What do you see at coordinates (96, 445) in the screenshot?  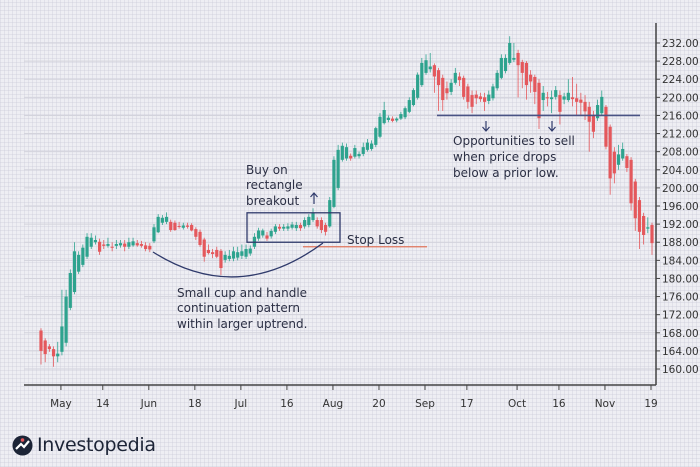 I see `logo-text: Investopedia` at bounding box center [96, 445].